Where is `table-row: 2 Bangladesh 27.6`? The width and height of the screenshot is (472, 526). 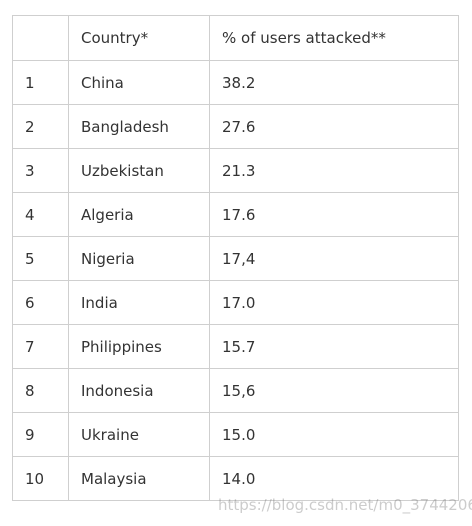
table-row: 2 Bangladesh 27.6 is located at coordinates (235, 126).